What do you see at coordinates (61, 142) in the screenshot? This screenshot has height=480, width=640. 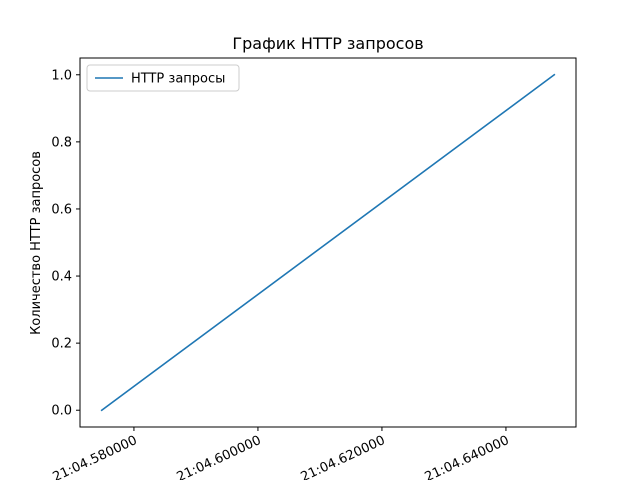 I see `y-tick-label: 0.8` at bounding box center [61, 142].